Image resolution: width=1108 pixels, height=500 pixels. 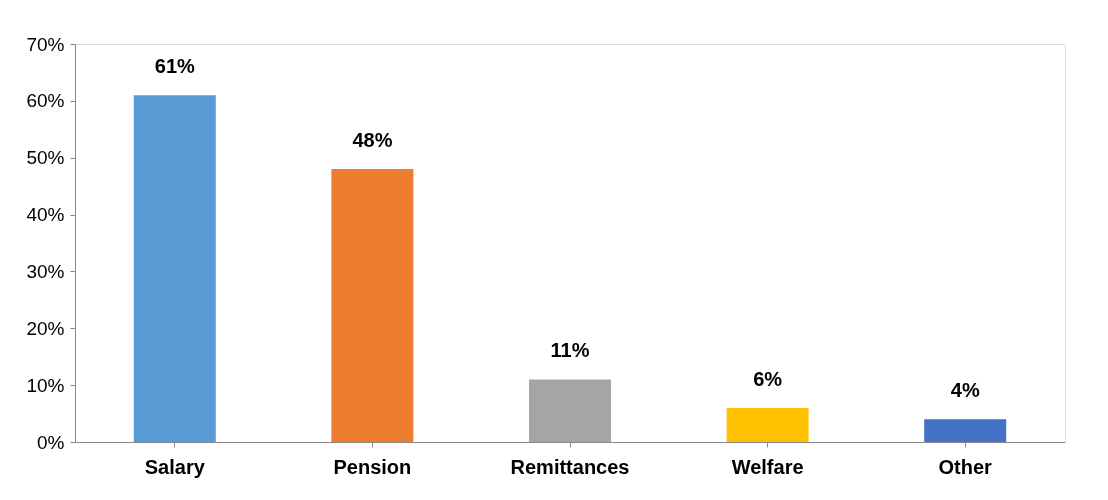 I want to click on y-tick-label: 40%, so click(x=45, y=215).